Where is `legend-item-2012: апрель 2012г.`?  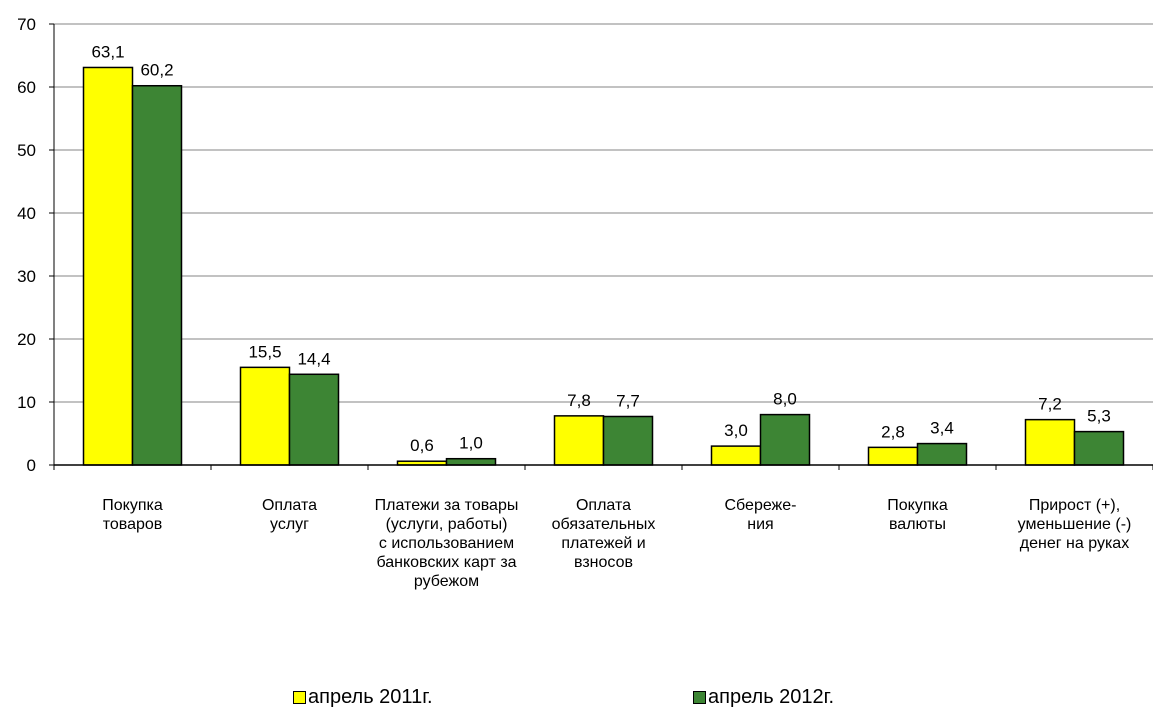 legend-item-2012: апрель 2012г. is located at coordinates (763, 697).